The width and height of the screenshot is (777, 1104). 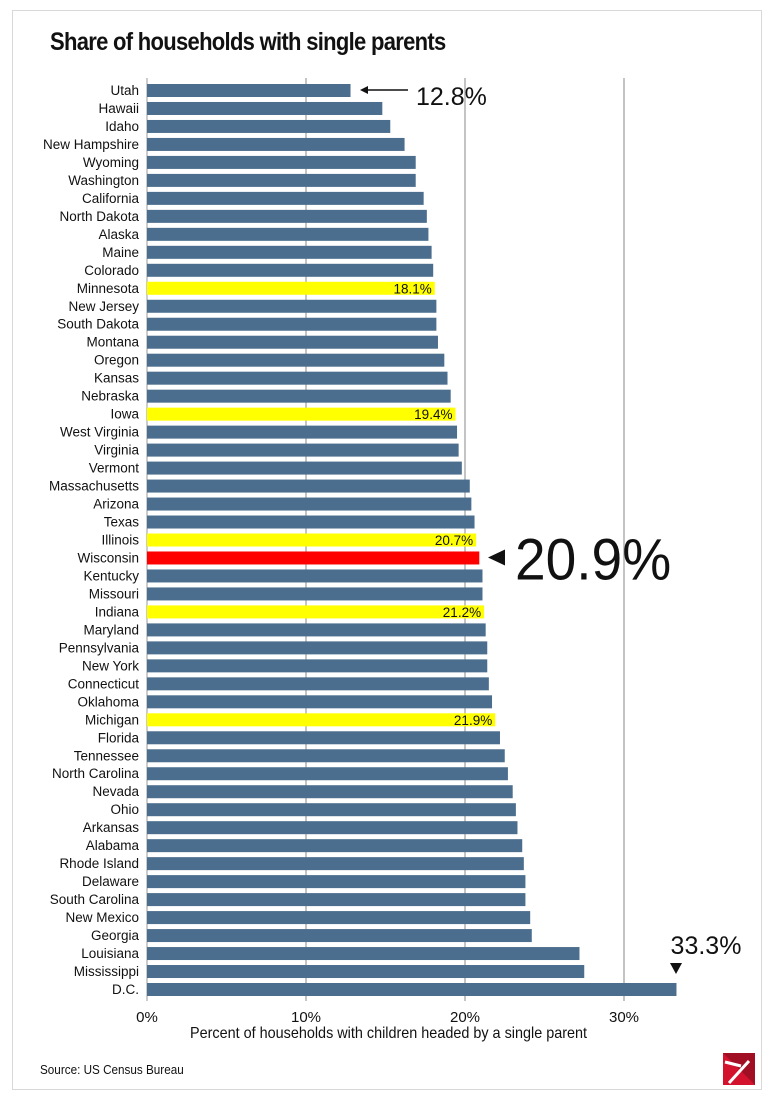 What do you see at coordinates (116, 450) in the screenshot?
I see `category-label: Virginia` at bounding box center [116, 450].